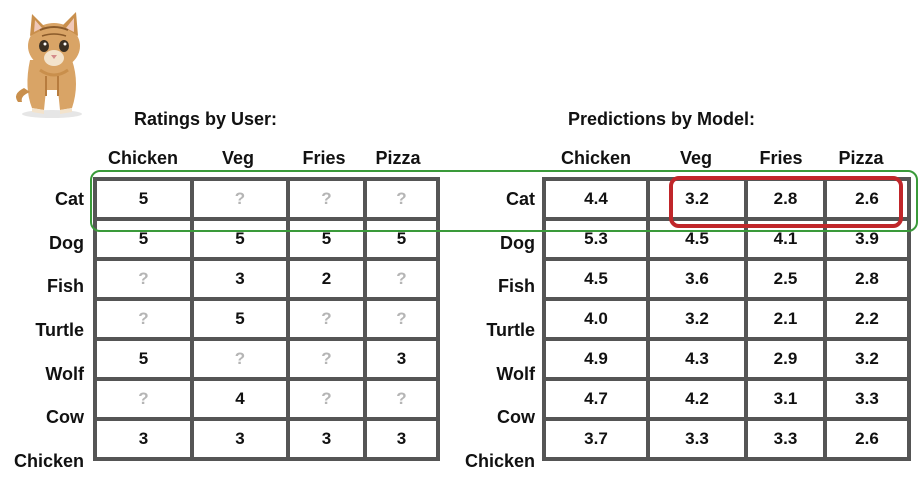  I want to click on table-row: 3 3 3 3, so click(266, 439).